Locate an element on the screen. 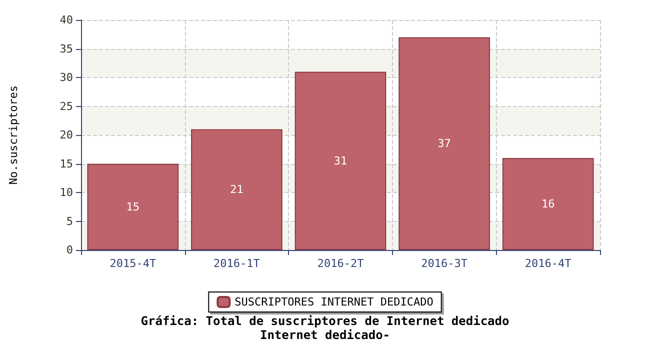 The height and width of the screenshot is (350, 650). x-tick-label: 2016-4T is located at coordinates (548, 263).